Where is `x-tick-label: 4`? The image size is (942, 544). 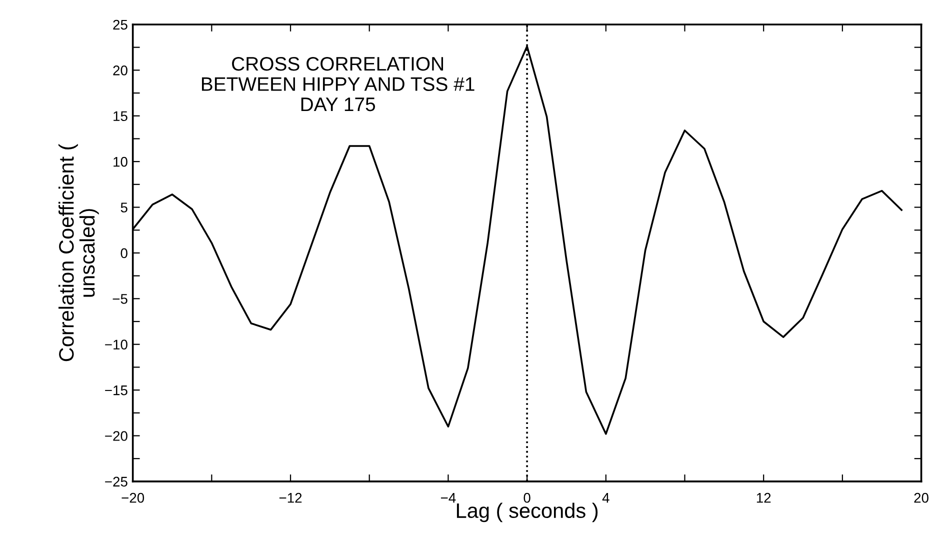
x-tick-label: 4 is located at coordinates (606, 498).